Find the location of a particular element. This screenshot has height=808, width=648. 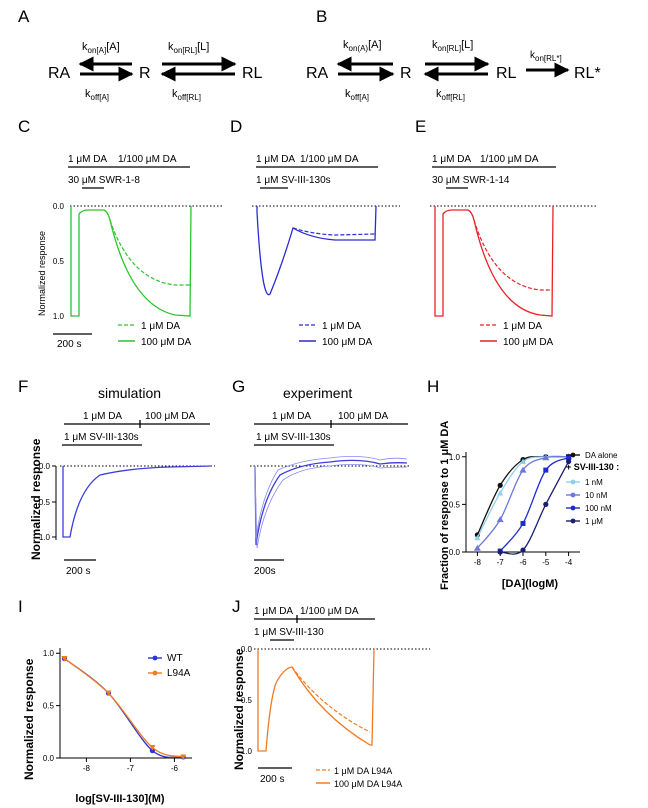

panel-letter-a: A is located at coordinates (24, 16).